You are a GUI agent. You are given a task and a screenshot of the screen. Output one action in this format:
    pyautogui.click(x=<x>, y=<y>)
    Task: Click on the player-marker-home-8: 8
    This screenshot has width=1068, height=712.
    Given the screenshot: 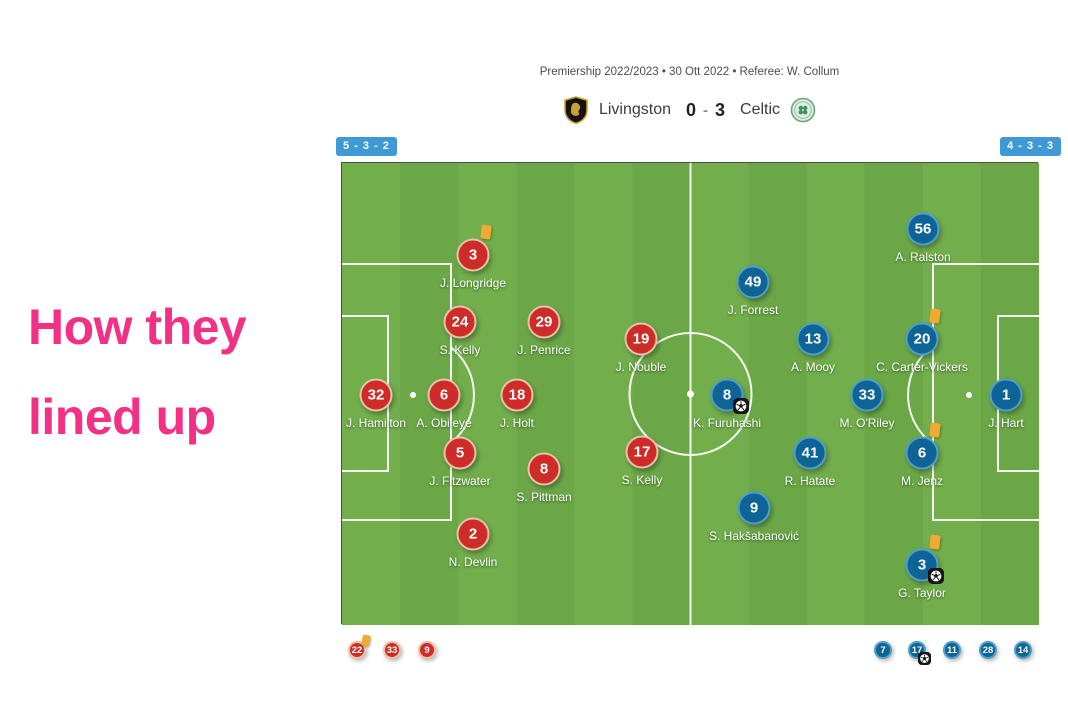 What is the action you would take?
    pyautogui.click(x=544, y=469)
    